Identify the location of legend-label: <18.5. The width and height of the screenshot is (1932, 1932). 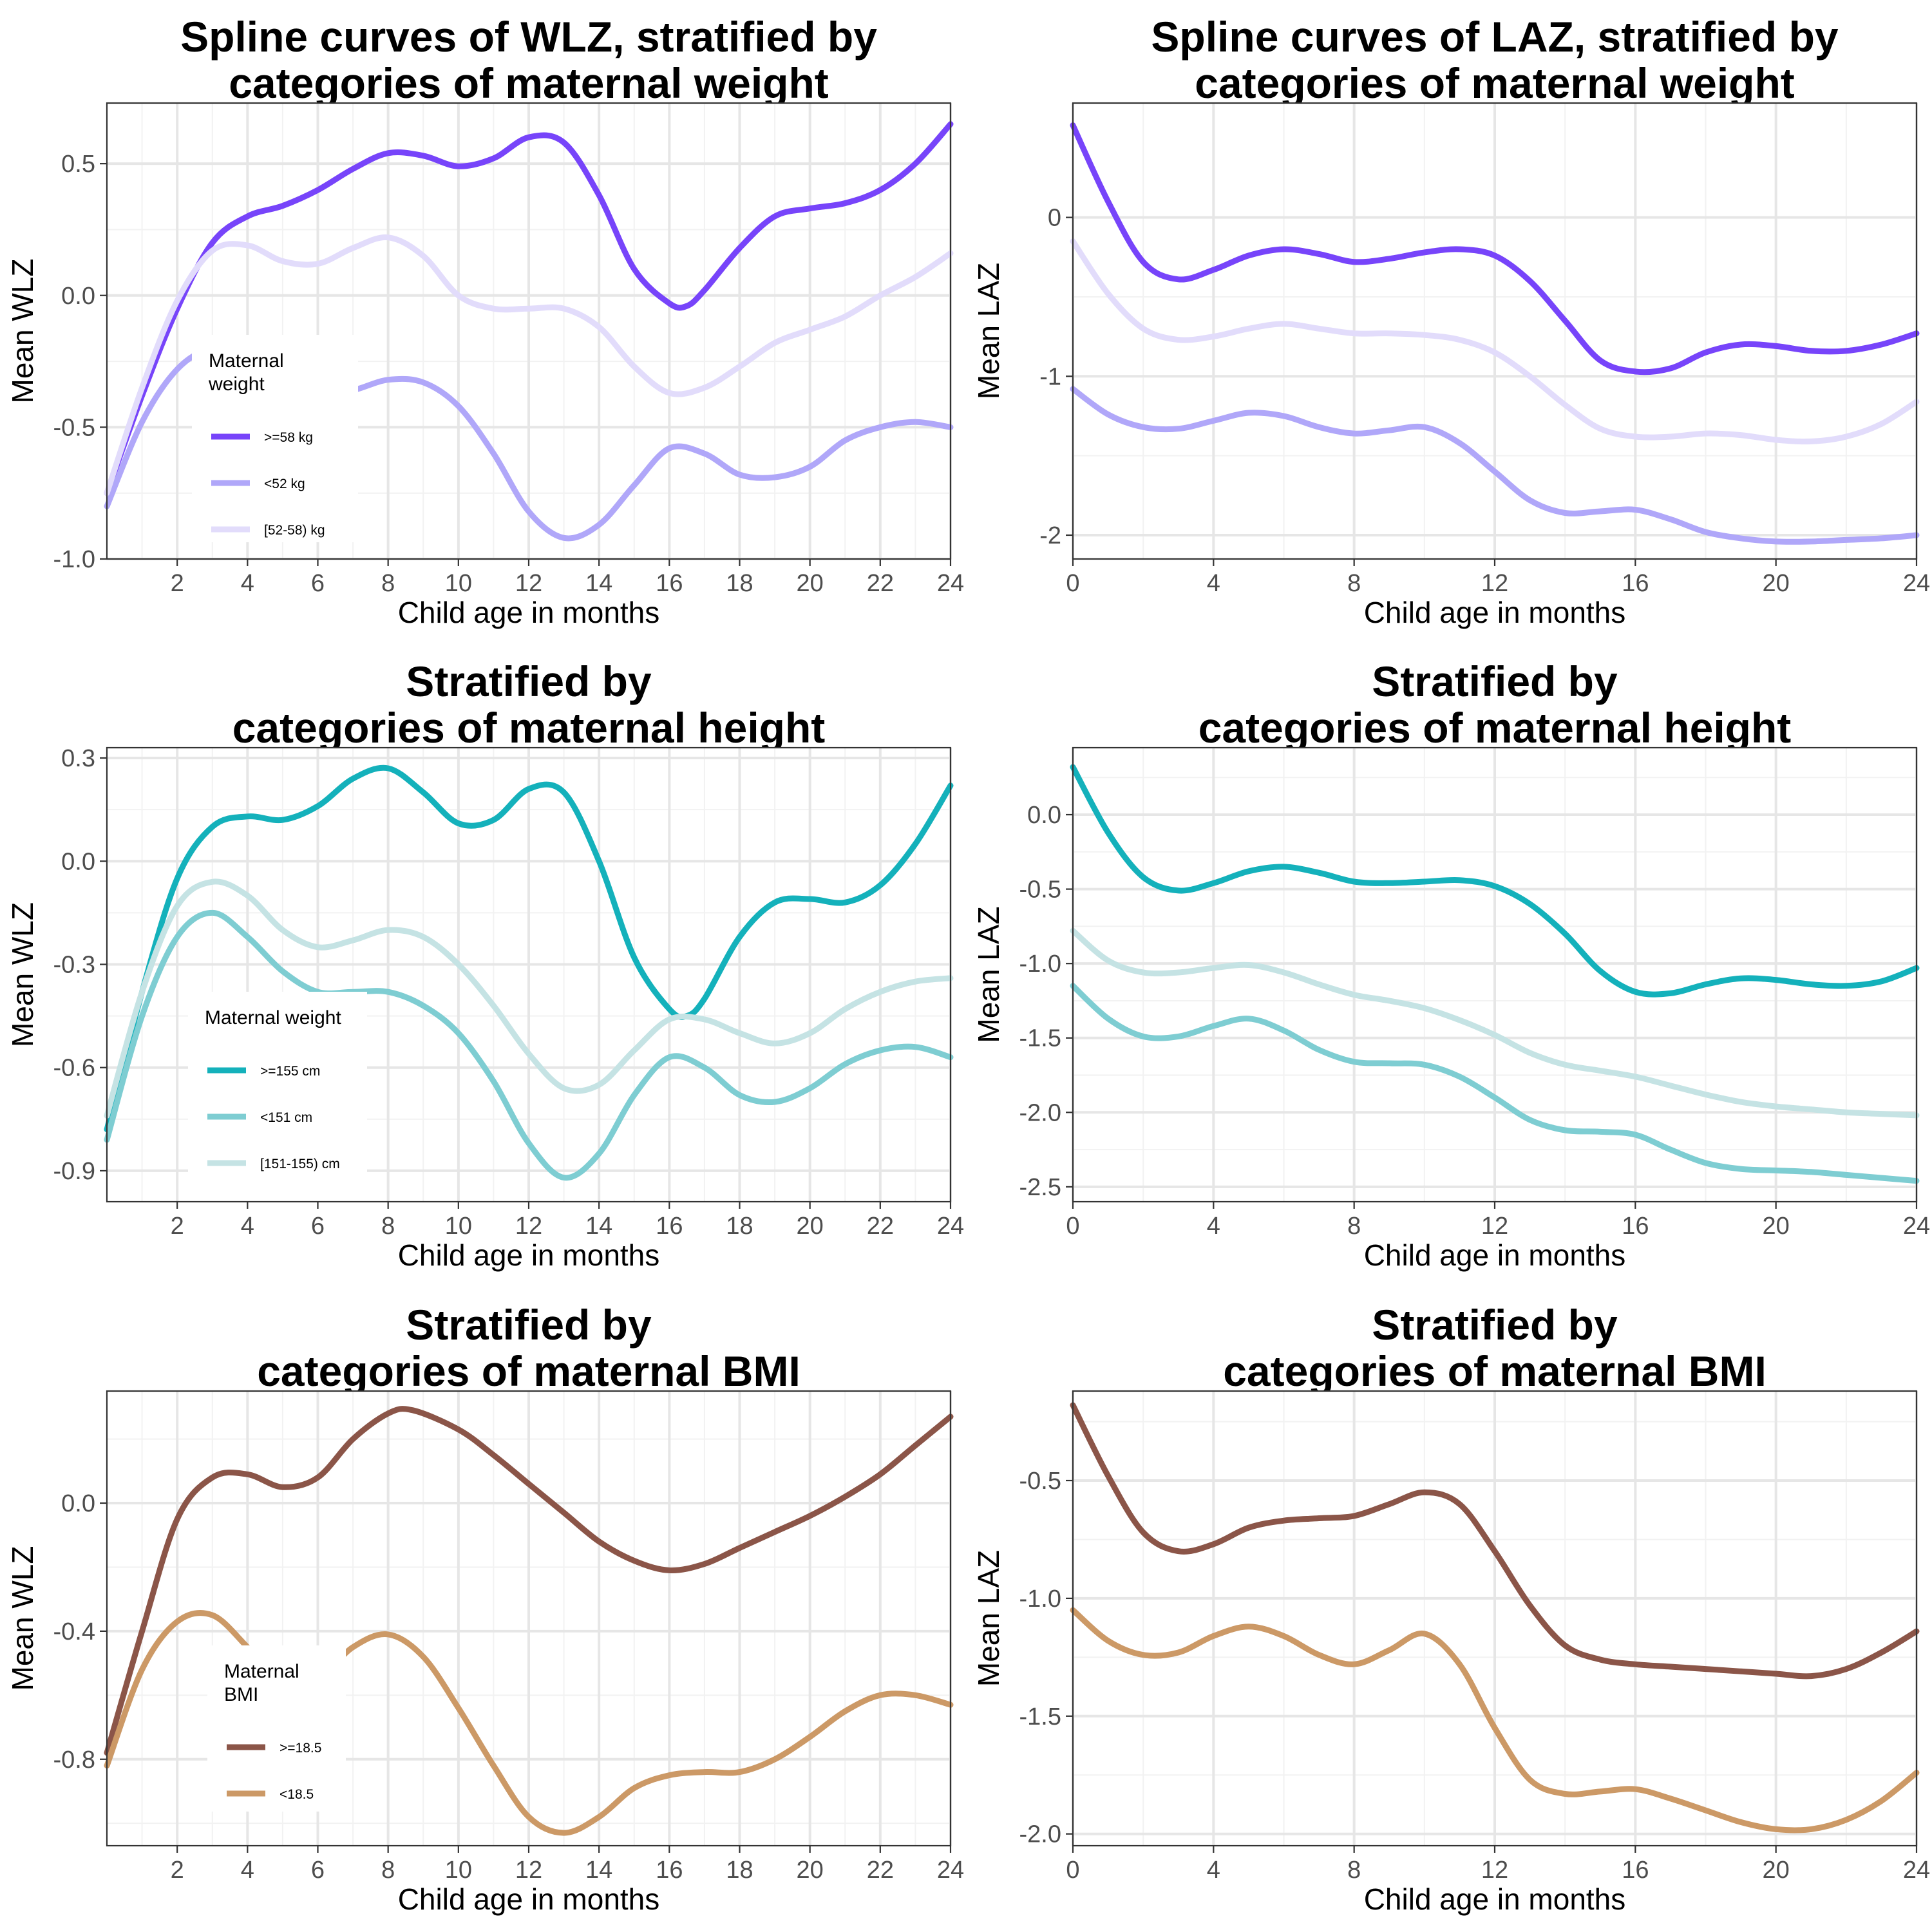
(296, 1795).